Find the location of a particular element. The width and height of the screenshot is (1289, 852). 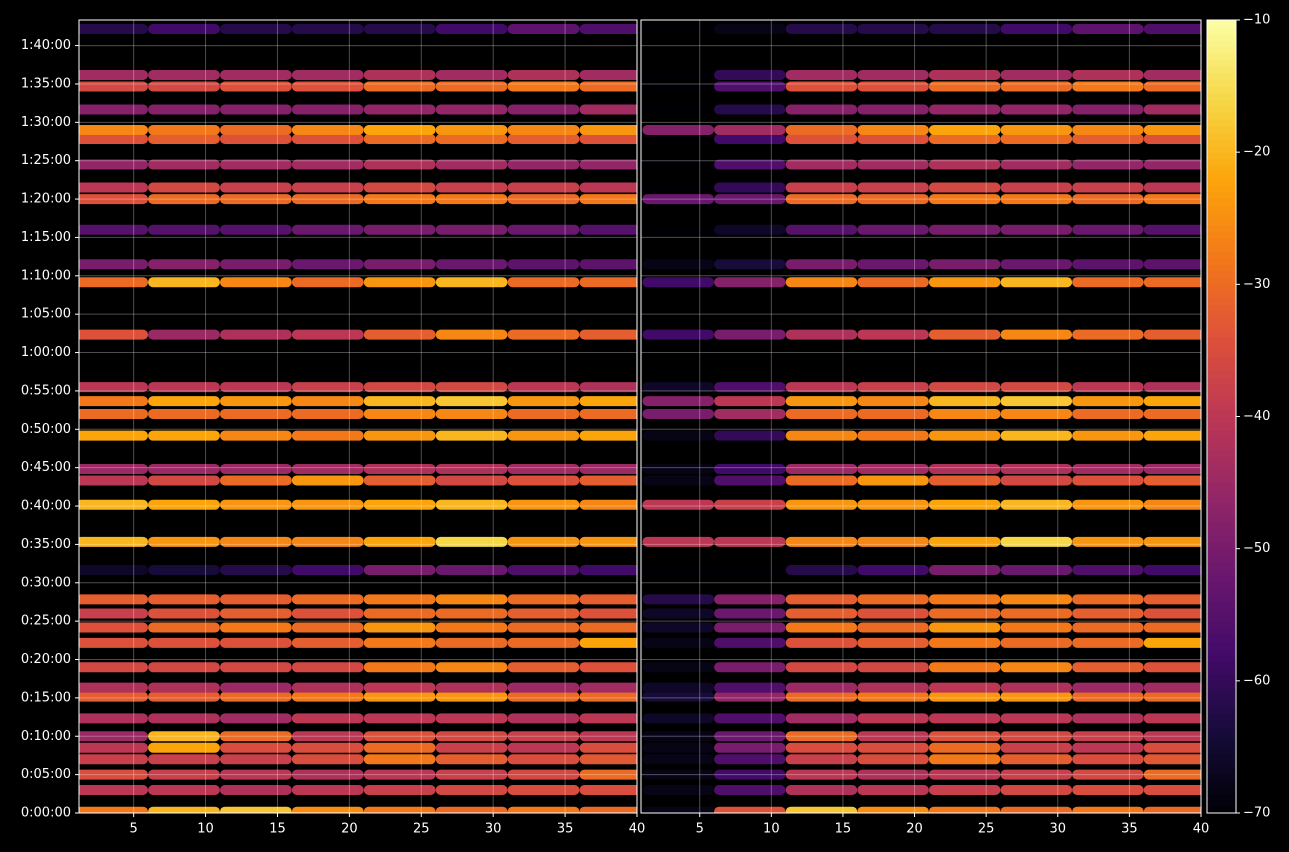

y-tick-label: 0:25:00 is located at coordinates (46, 621).